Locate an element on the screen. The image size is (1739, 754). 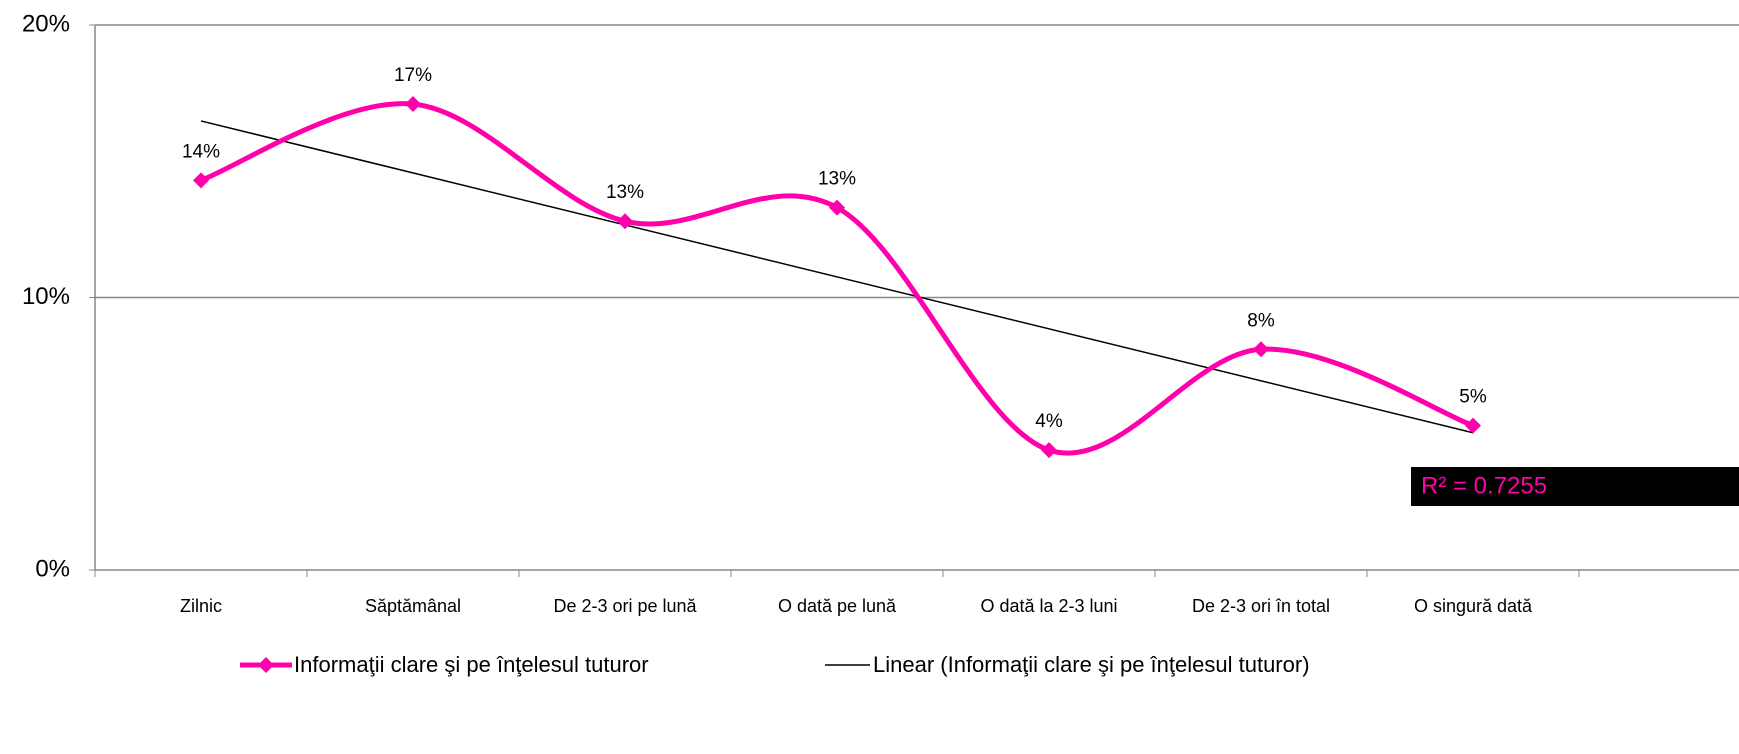
data-label: 17% is located at coordinates (413, 75).